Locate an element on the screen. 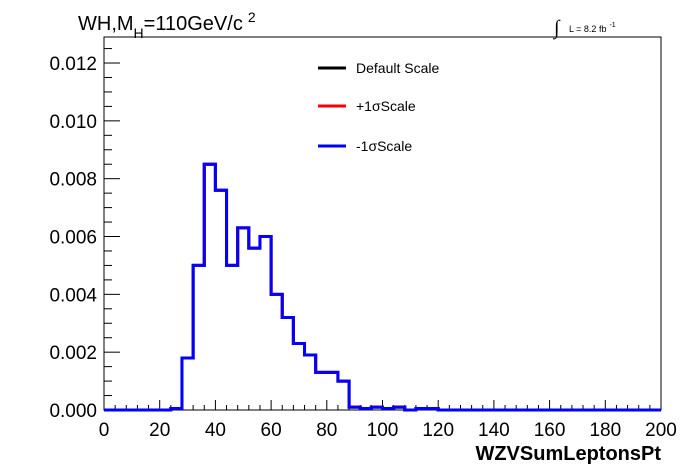  x-tick-label: 200 is located at coordinates (661, 430).